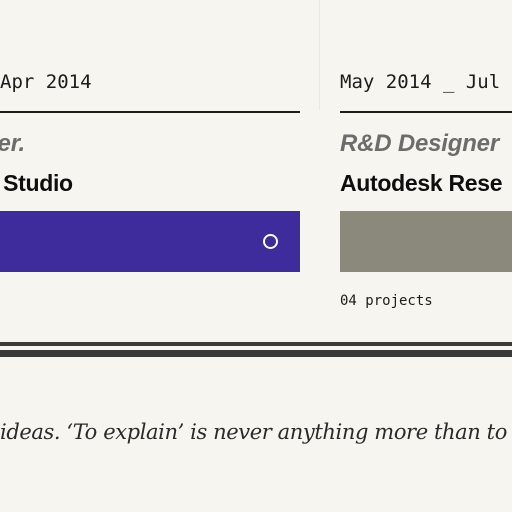 This screenshot has width=512, height=512. What do you see at coordinates (420, 82) in the screenshot?
I see `entry-date: May 2014 _ Jul` at bounding box center [420, 82].